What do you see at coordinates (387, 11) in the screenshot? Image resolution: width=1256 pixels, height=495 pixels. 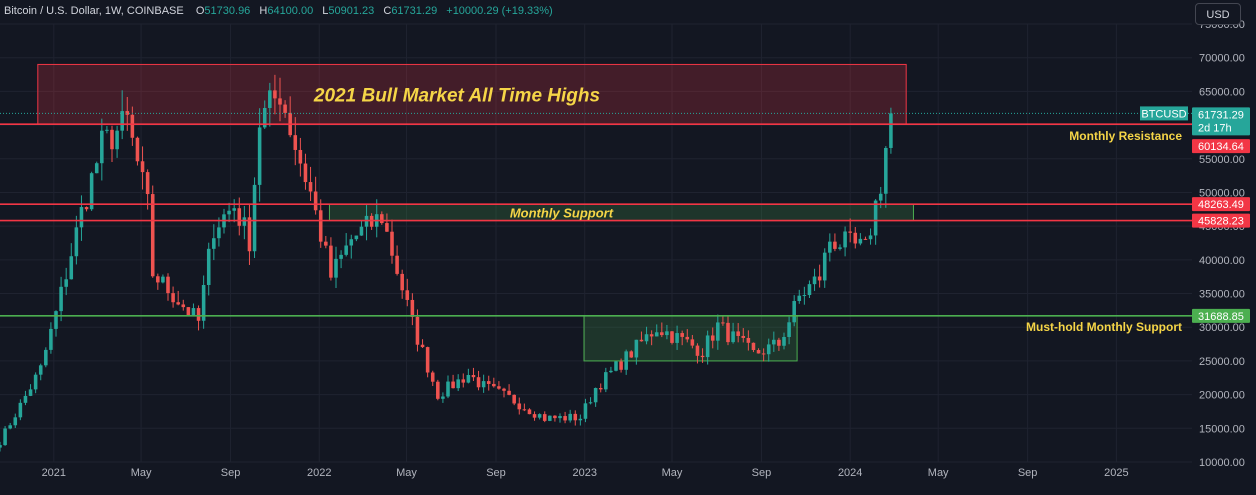 I see `close-label: C` at bounding box center [387, 11].